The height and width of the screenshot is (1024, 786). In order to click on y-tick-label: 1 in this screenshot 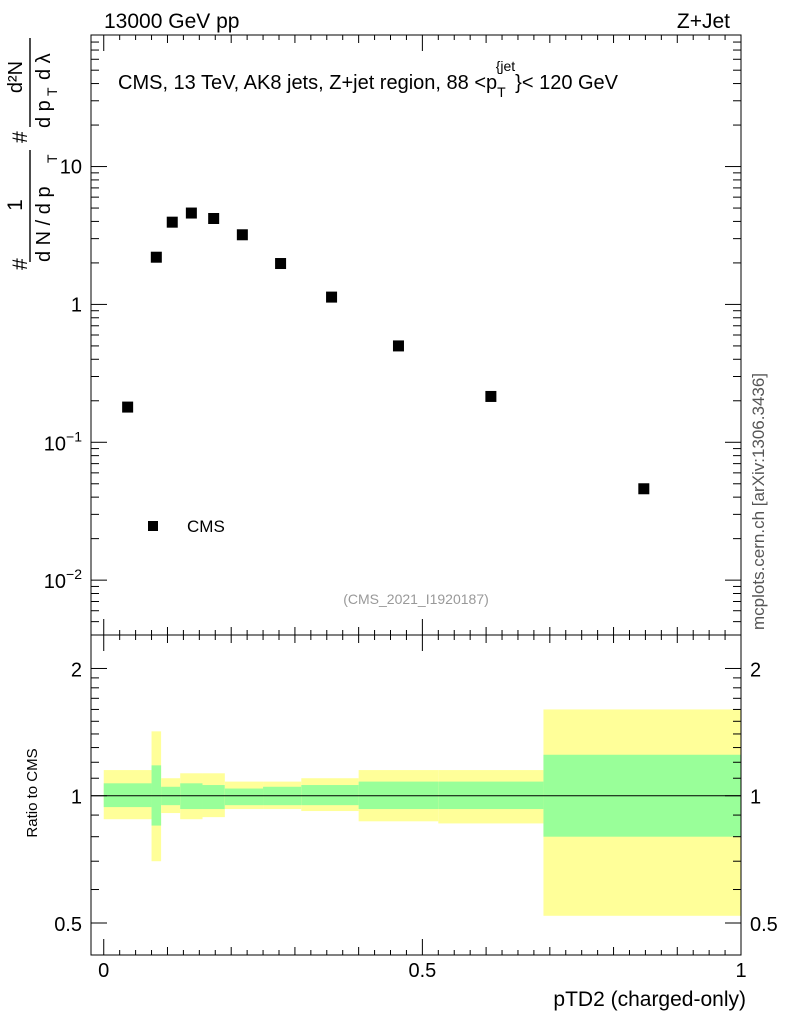, I will do `click(76, 305)`.